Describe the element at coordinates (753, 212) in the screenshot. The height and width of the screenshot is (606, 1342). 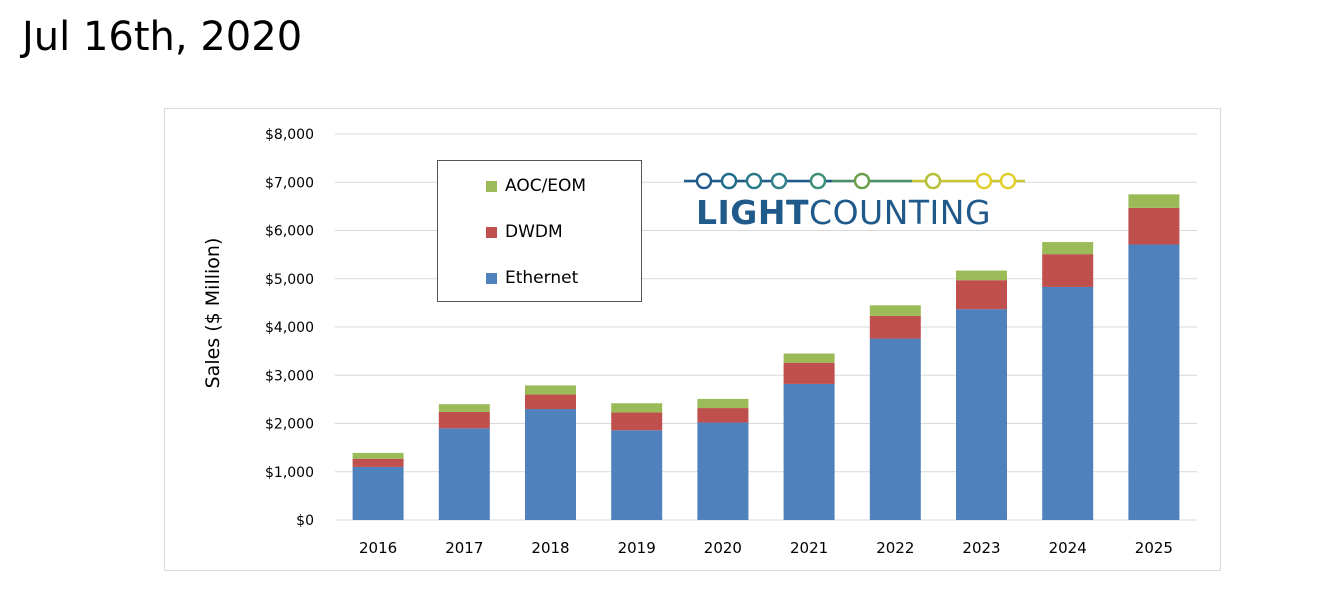
I see `logo-text-bold: LIGHT` at that location.